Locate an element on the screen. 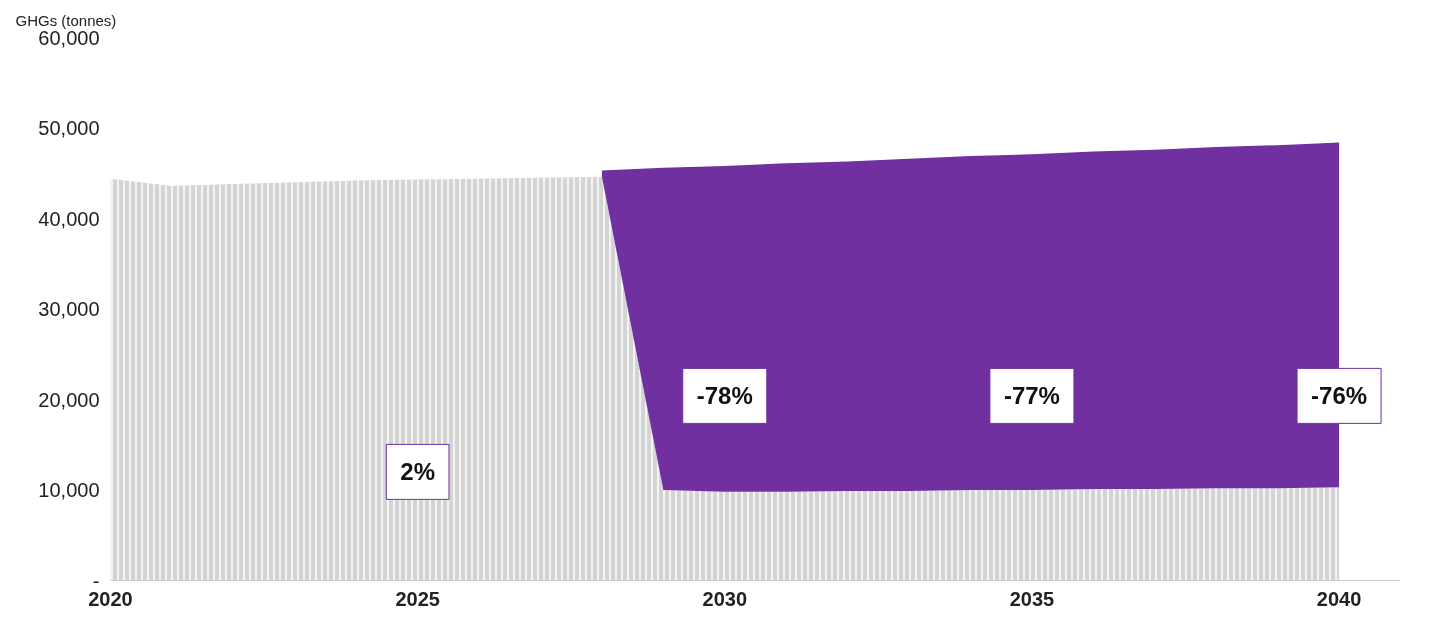 The width and height of the screenshot is (1448, 637). annotation: -76% is located at coordinates (1339, 396).